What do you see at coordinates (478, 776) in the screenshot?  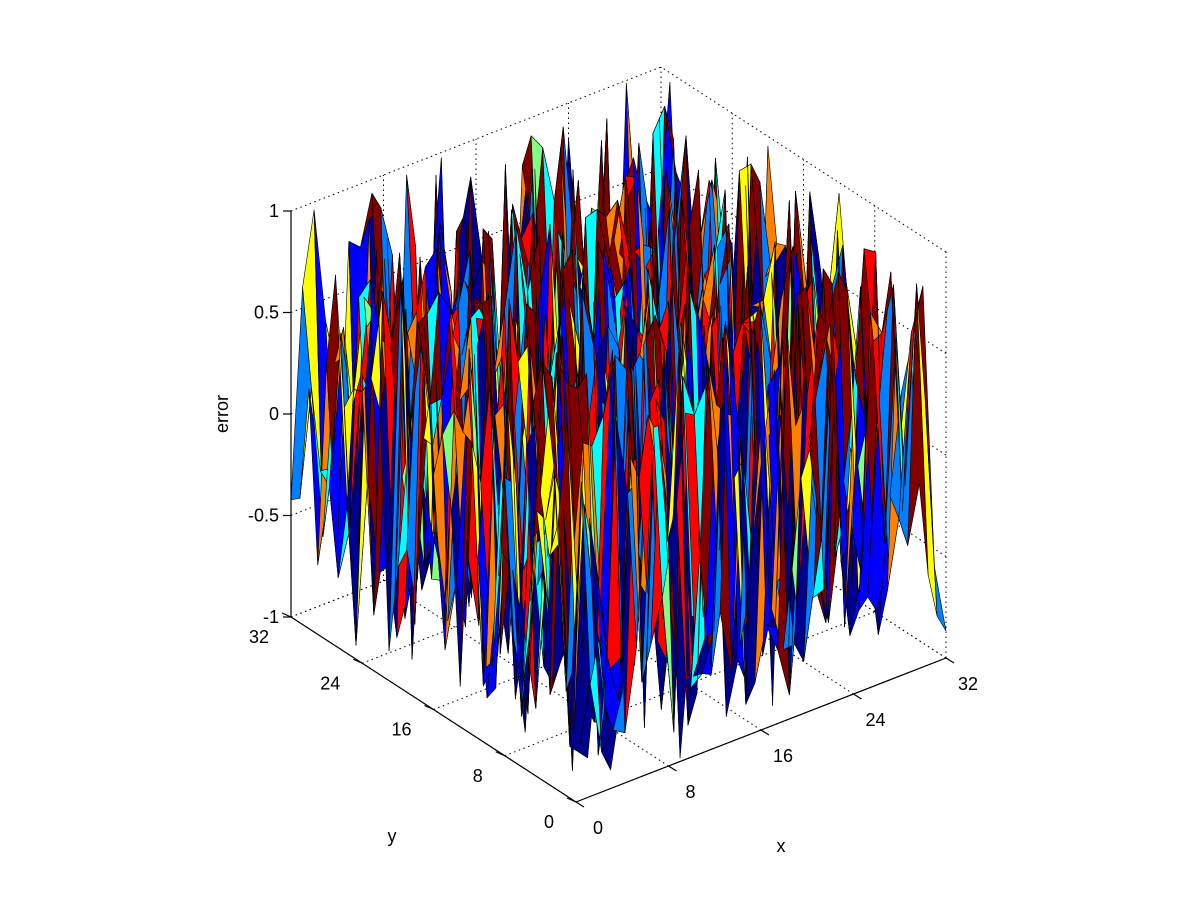 I see `y-tick-label: 8` at bounding box center [478, 776].